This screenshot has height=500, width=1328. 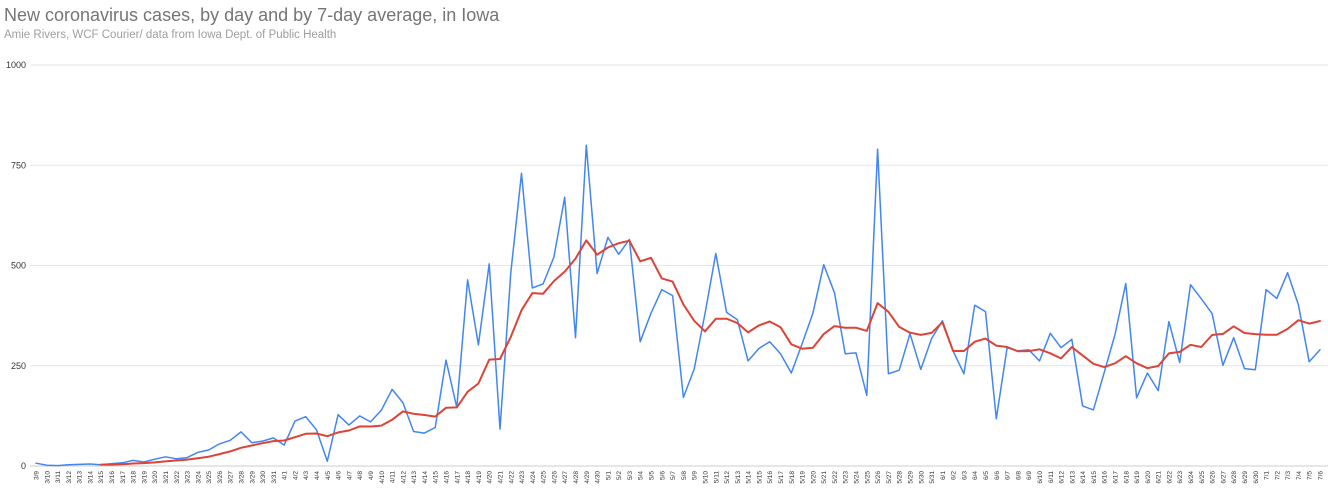 What do you see at coordinates (414, 477) in the screenshot?
I see `x-tick-label: 4/13` at bounding box center [414, 477].